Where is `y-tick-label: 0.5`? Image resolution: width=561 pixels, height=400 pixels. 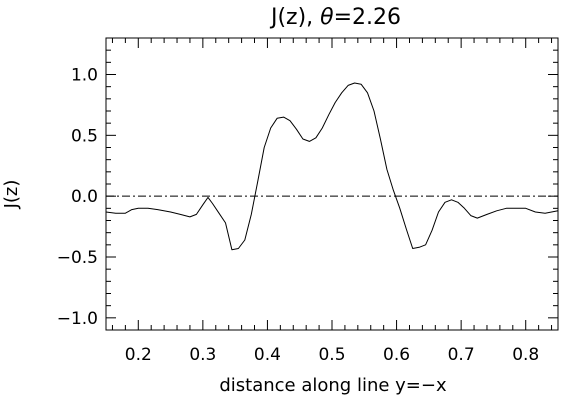 y-tick-label: 0.5 is located at coordinates (84, 136).